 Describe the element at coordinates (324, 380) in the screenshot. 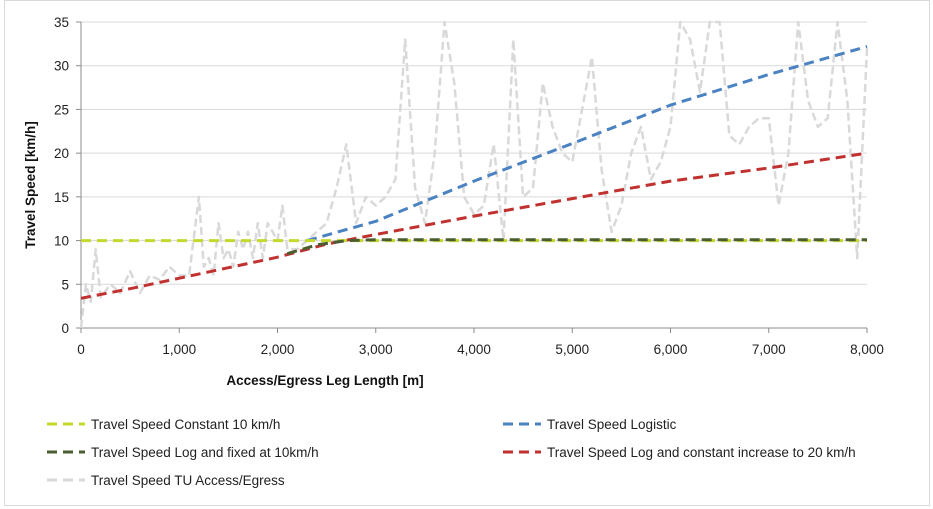

I see `x-axis-title: Access/Egress Leg Length [m]` at that location.